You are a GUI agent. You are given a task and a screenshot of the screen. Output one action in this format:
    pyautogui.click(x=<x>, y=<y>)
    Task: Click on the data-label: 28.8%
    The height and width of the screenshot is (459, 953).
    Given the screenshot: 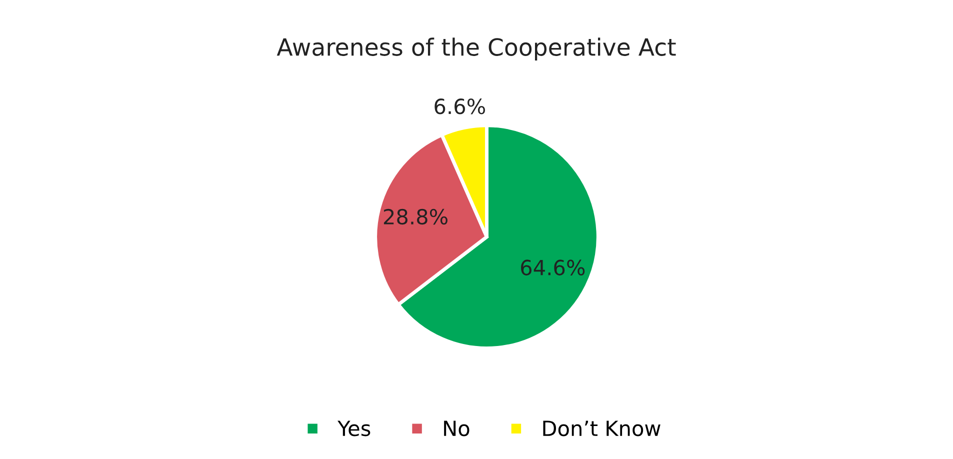 What is the action you would take?
    pyautogui.click(x=416, y=216)
    